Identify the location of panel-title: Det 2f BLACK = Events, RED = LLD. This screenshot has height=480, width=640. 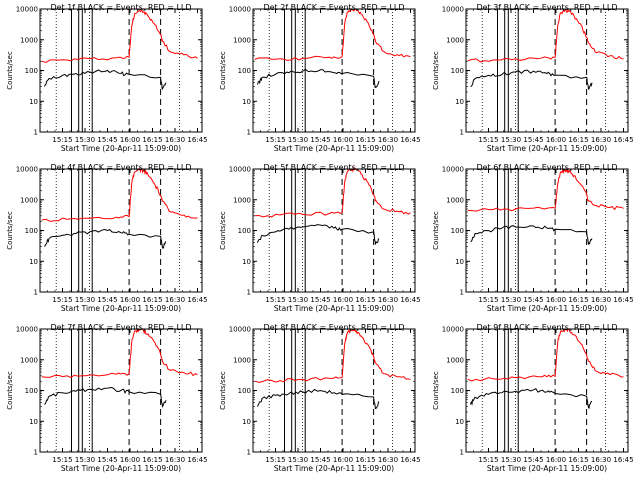
(333, 7).